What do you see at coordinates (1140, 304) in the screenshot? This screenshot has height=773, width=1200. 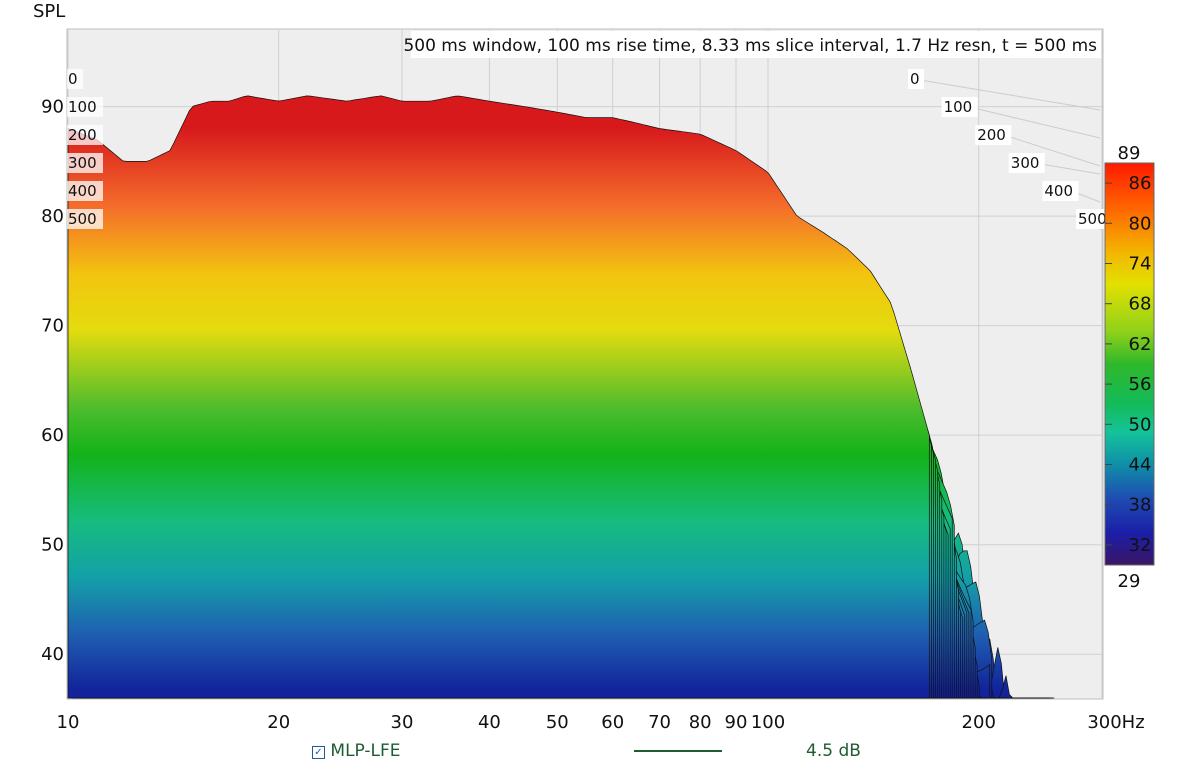 I see `colorbar-tick-label: 68` at bounding box center [1140, 304].